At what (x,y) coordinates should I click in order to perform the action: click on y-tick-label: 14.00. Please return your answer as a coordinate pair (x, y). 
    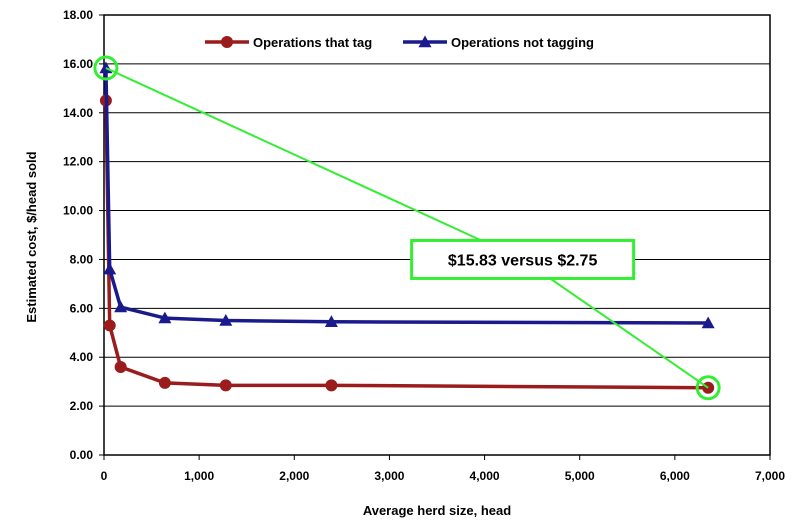
    Looking at the image, I should click on (78, 113).